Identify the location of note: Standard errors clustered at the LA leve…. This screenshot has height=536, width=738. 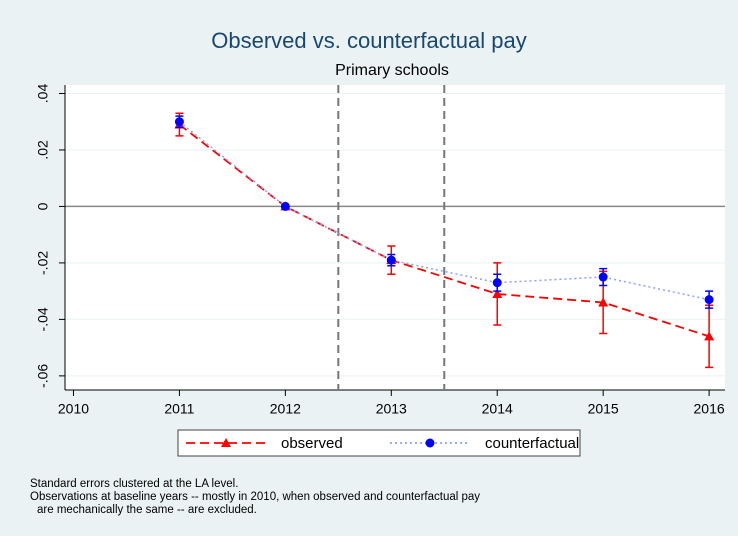
(134, 484).